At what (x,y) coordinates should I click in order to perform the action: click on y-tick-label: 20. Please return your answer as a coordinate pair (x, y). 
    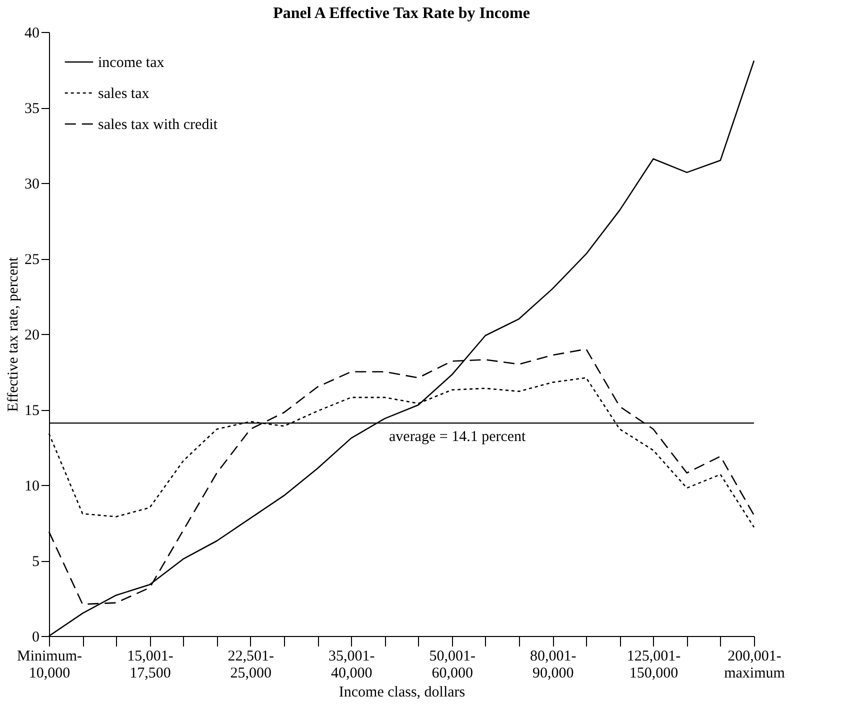
    Looking at the image, I should click on (32, 336).